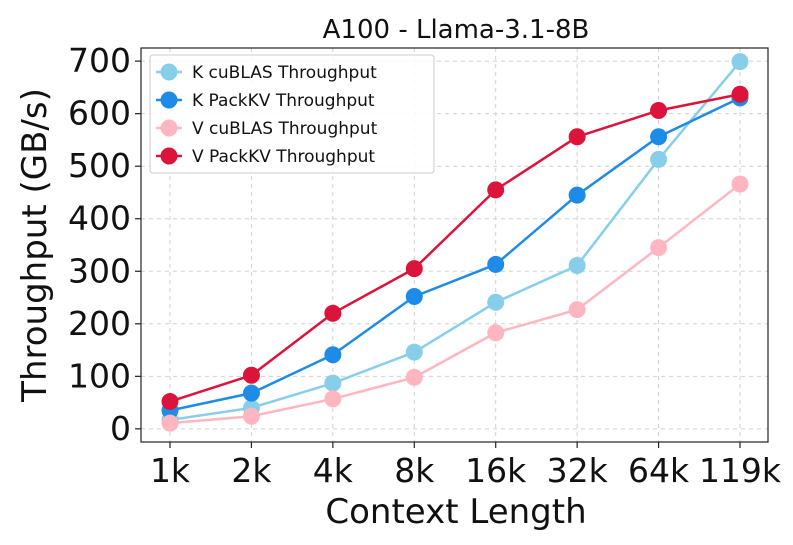 This screenshot has height=545, width=793. What do you see at coordinates (99, 270) in the screenshot?
I see `y-tick-label: 300` at bounding box center [99, 270].